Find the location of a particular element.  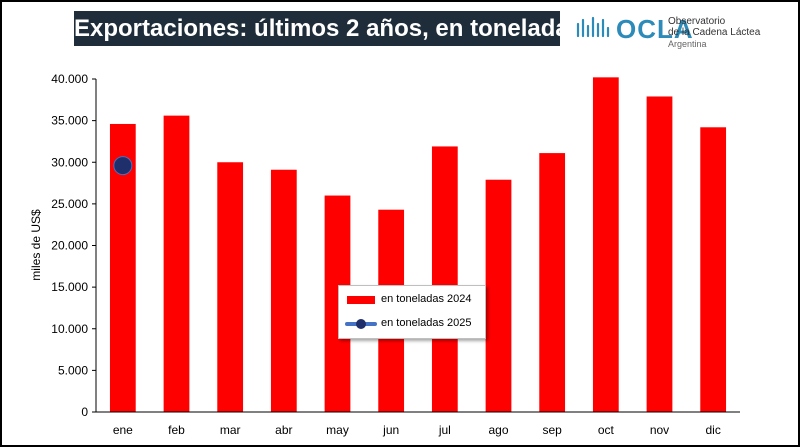

x-tick-label: feb is located at coordinates (176, 430).